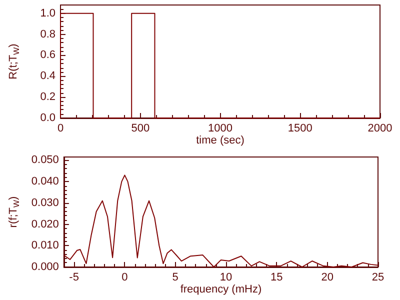  I want to click on x-tick-label: 2000, so click(380, 128).